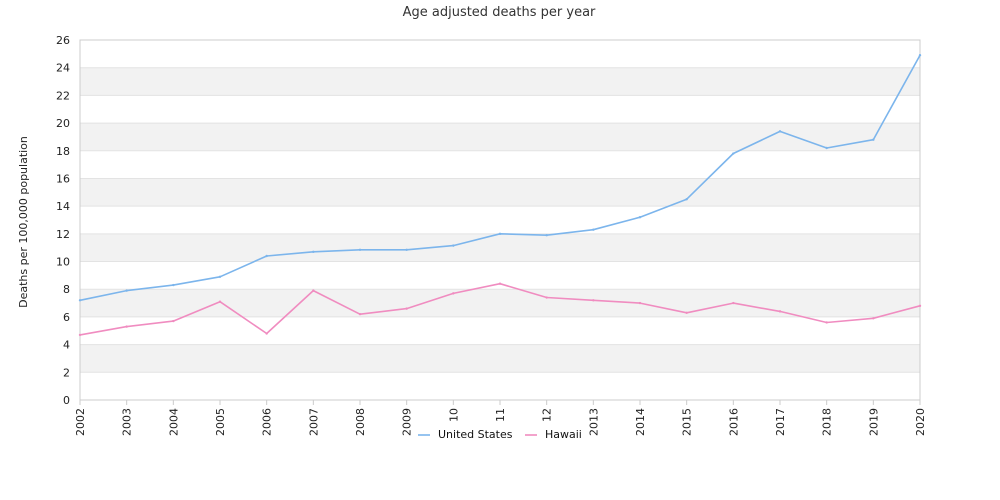 This screenshot has width=1000, height=500. Describe the element at coordinates (66, 372) in the screenshot. I see `y-tick-label: 2` at that location.